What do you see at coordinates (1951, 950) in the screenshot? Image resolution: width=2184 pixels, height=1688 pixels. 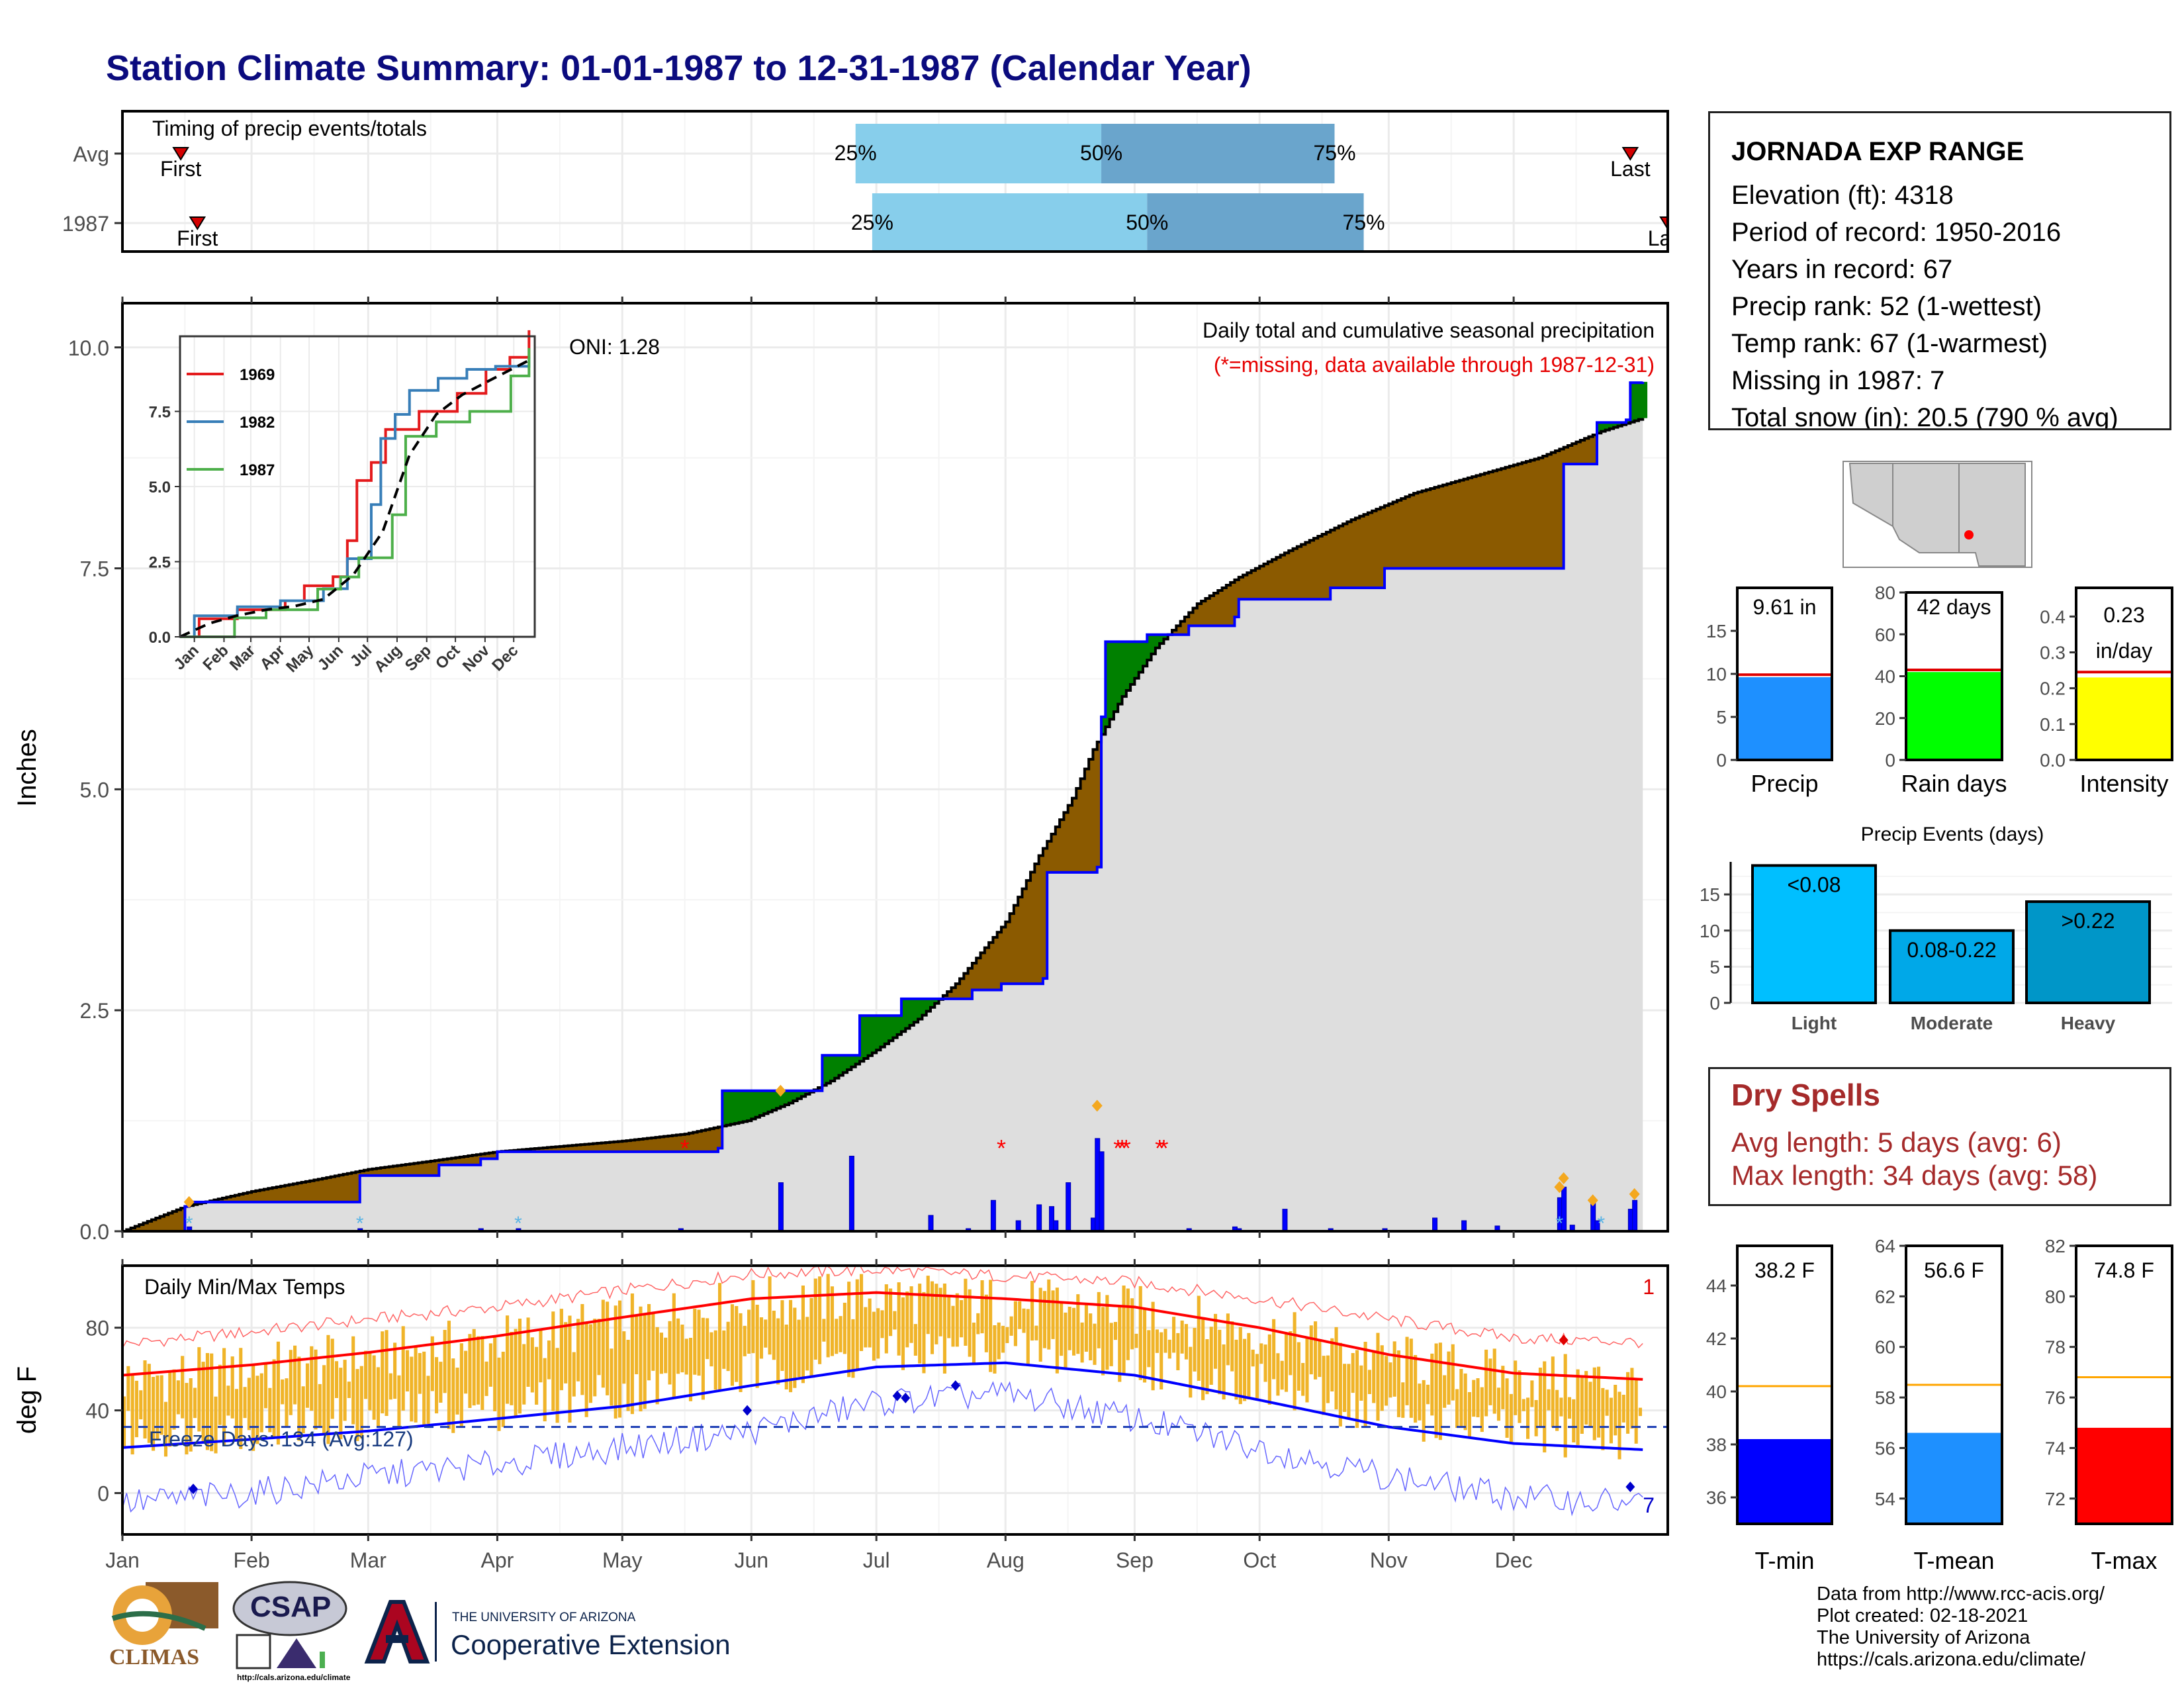 I see `events-bar-label: 0.08-0.22` at bounding box center [1951, 950].